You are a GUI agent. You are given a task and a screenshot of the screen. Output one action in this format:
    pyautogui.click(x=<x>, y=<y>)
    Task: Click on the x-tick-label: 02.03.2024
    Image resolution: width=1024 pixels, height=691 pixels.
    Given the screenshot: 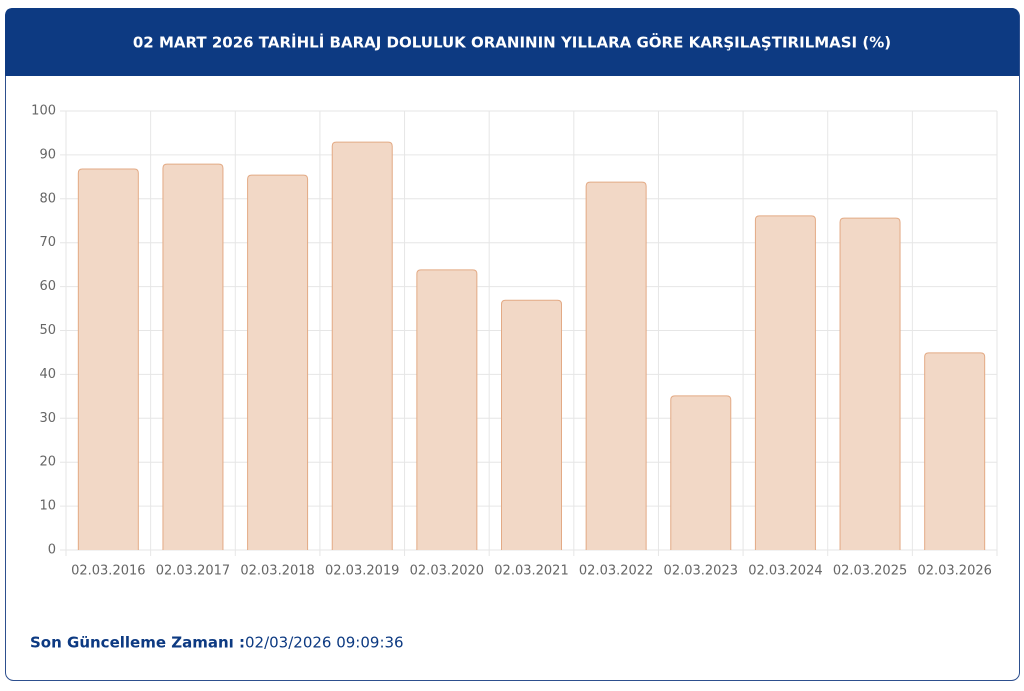 What is the action you would take?
    pyautogui.click(x=785, y=571)
    